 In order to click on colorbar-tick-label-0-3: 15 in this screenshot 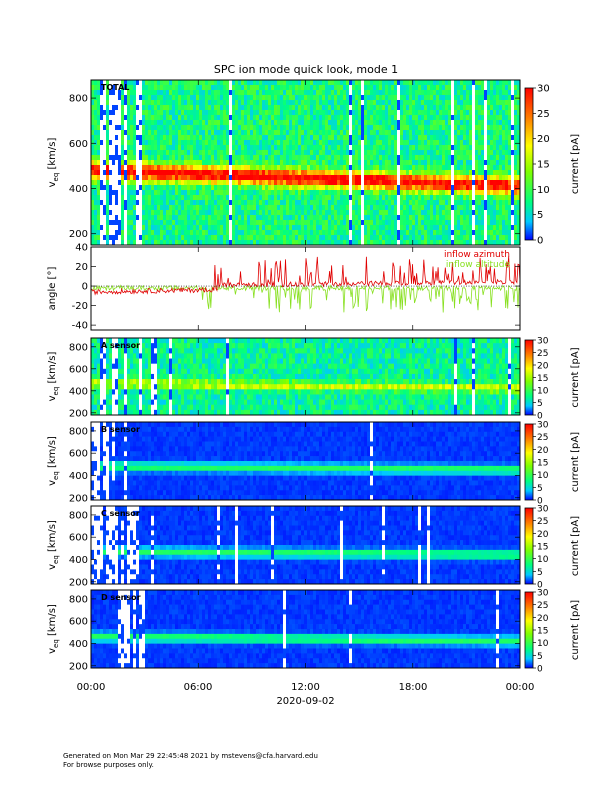, I will do `click(543, 165)`.